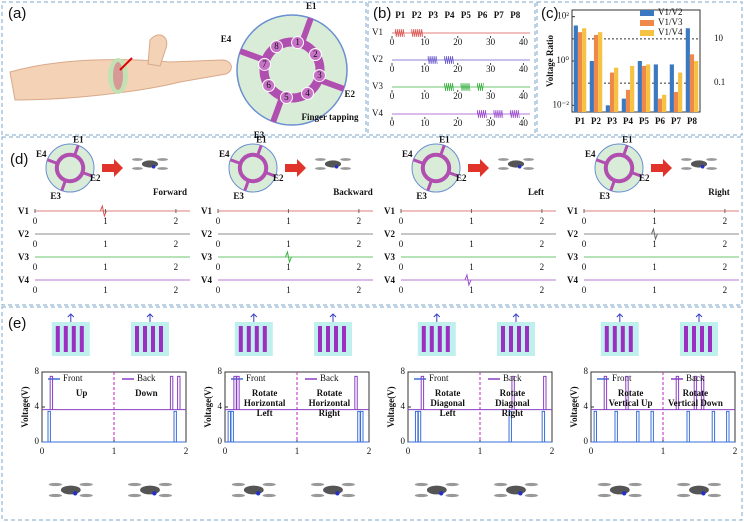  Describe the element at coordinates (259, 135) in the screenshot. I see `label: E3` at that location.